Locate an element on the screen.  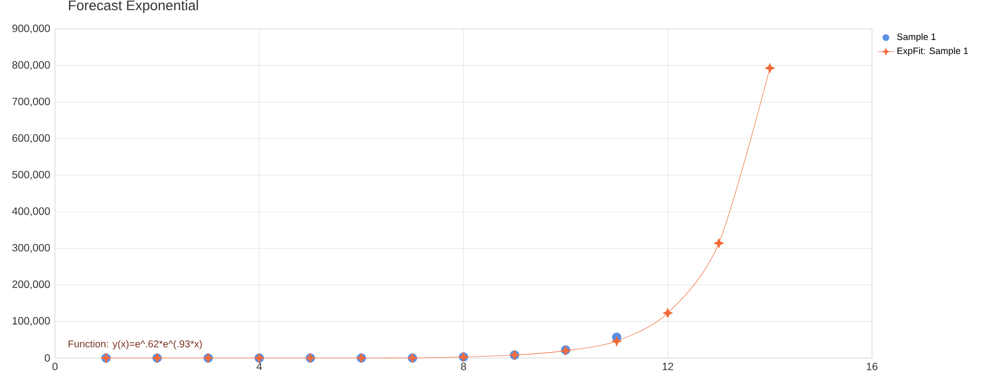
y-tick-label: 0 is located at coordinates (47, 358).